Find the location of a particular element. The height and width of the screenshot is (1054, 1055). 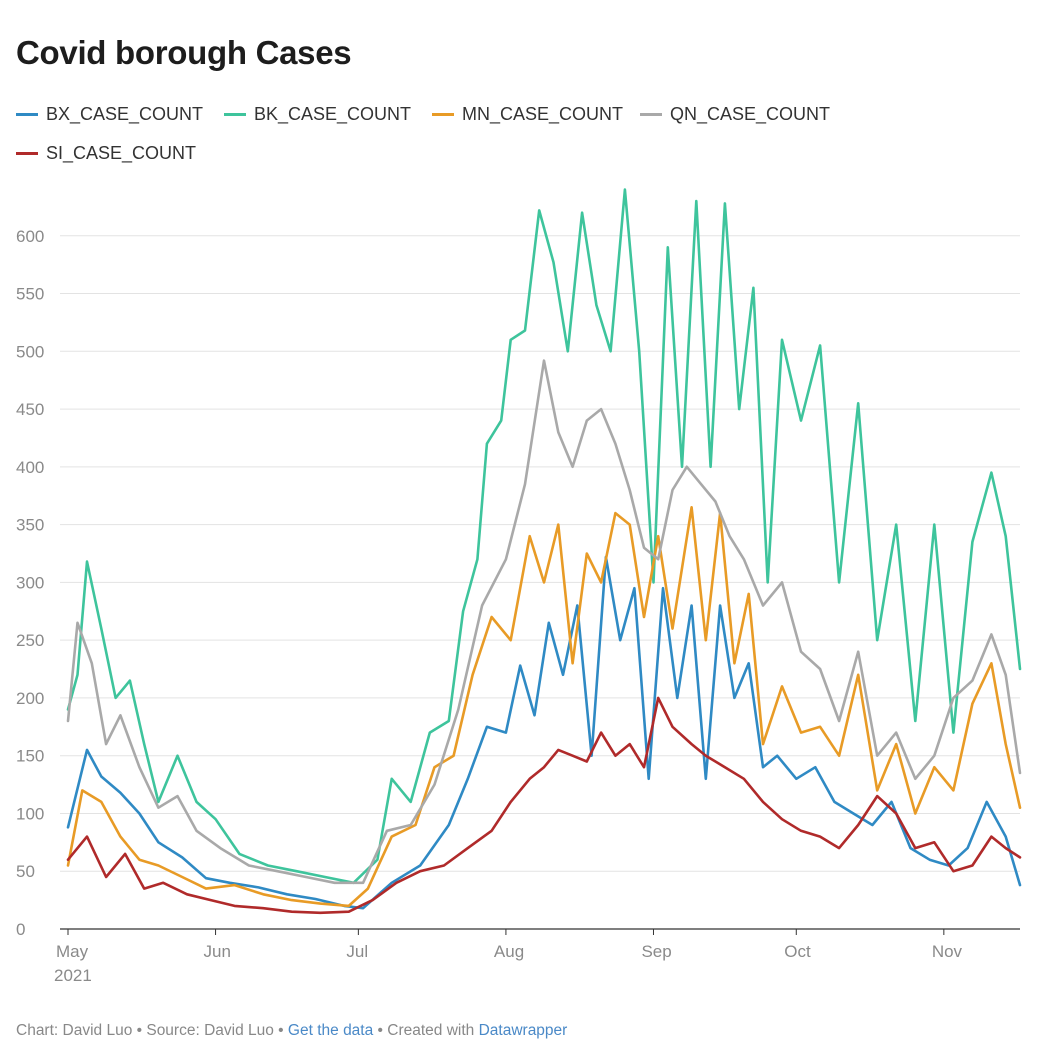

y-tick-label: 50 is located at coordinates (25, 871).